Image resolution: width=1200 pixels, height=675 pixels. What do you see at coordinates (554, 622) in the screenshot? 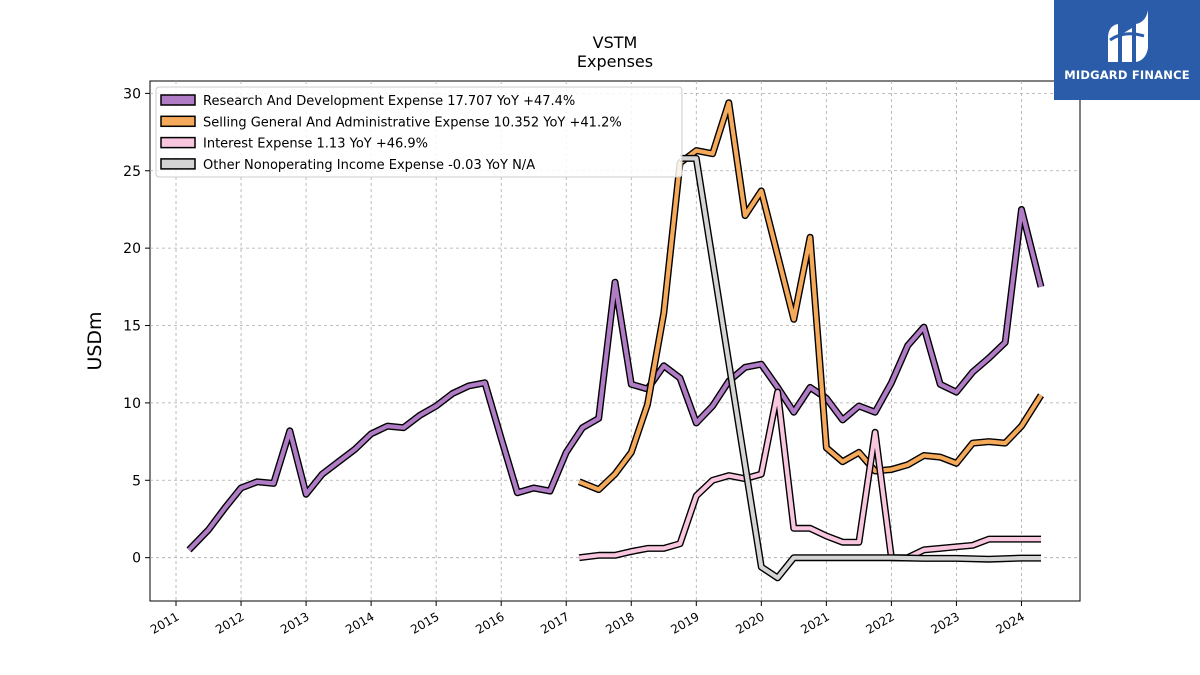
I see `x-tick-label: 2017` at bounding box center [554, 622].